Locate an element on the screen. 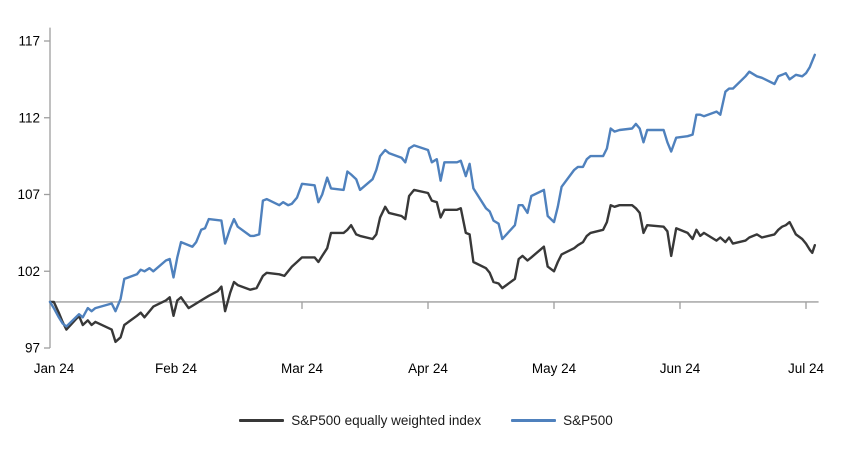 The height and width of the screenshot is (453, 852). x-tick-label-mar-24: Mar 24 is located at coordinates (302, 368).